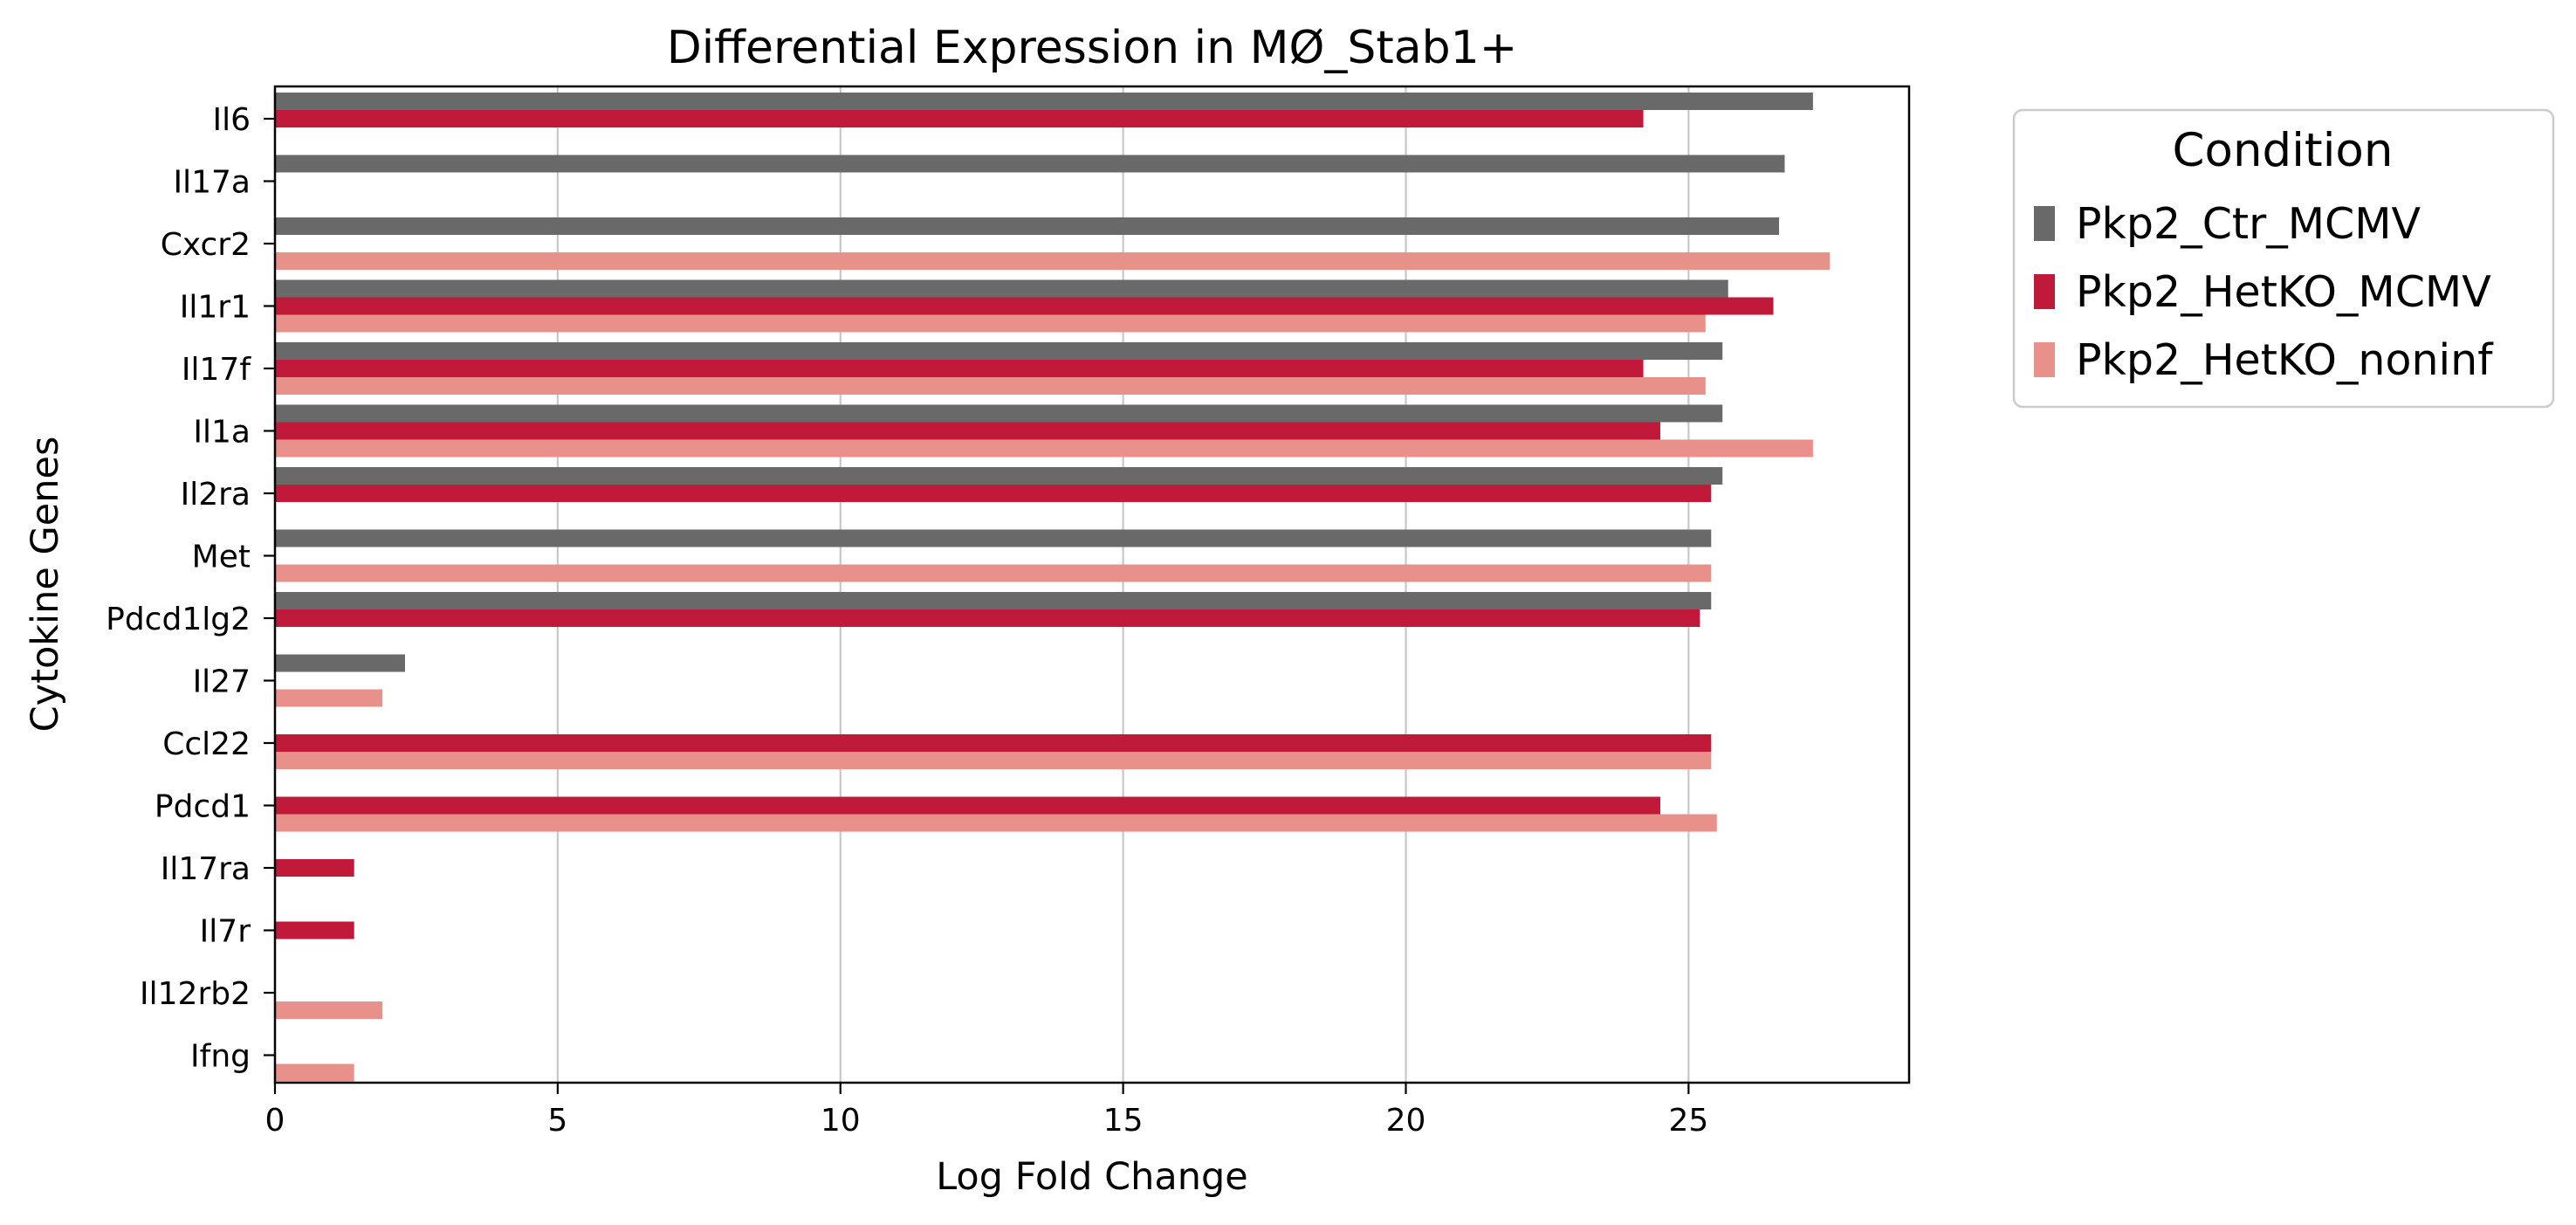 The width and height of the screenshot is (2576, 1225). I want to click on x-axis-ticks: 0 5 10 15 20 25, so click(987, 1111).